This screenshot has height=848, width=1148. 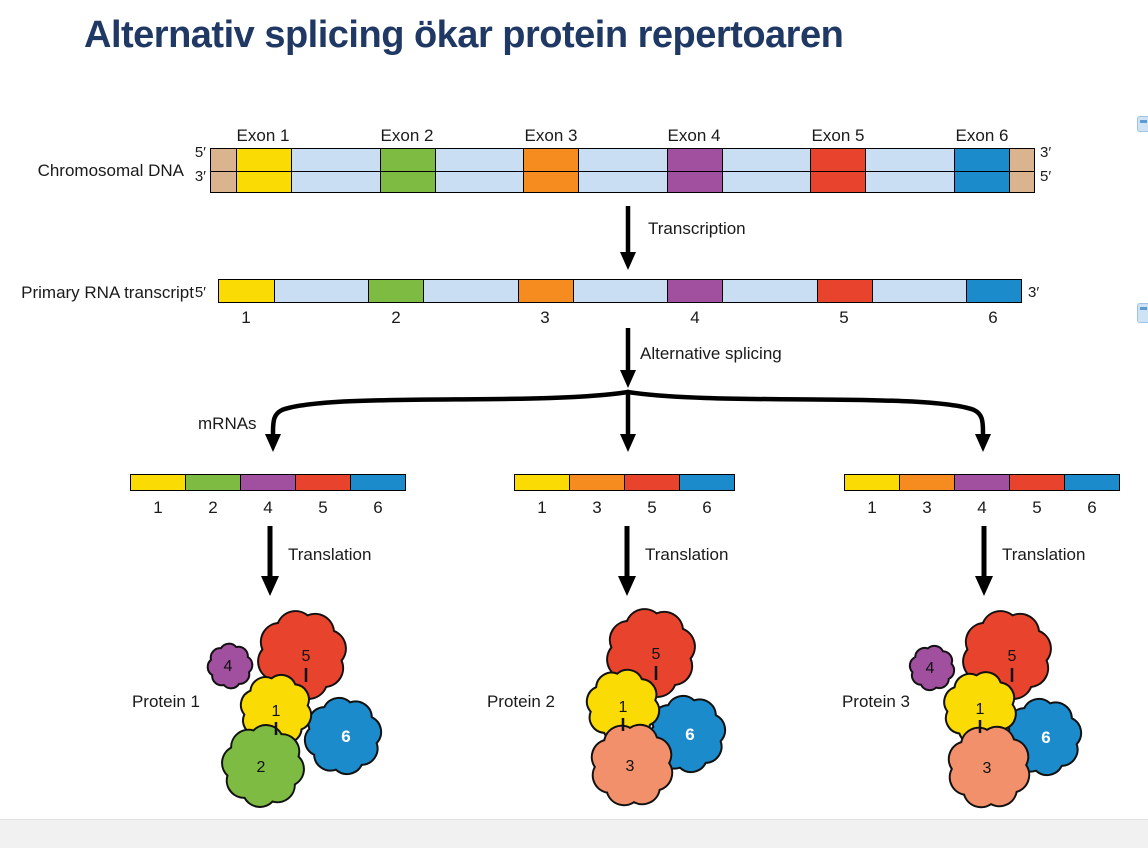 What do you see at coordinates (982, 507) in the screenshot?
I see `mrna3-number: 4` at bounding box center [982, 507].